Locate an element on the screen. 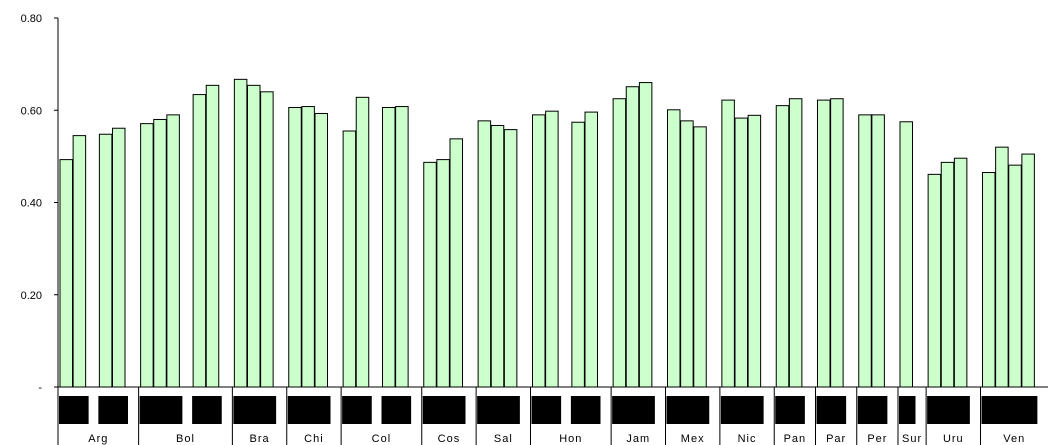  x-category-label: Jam is located at coordinates (638, 439).